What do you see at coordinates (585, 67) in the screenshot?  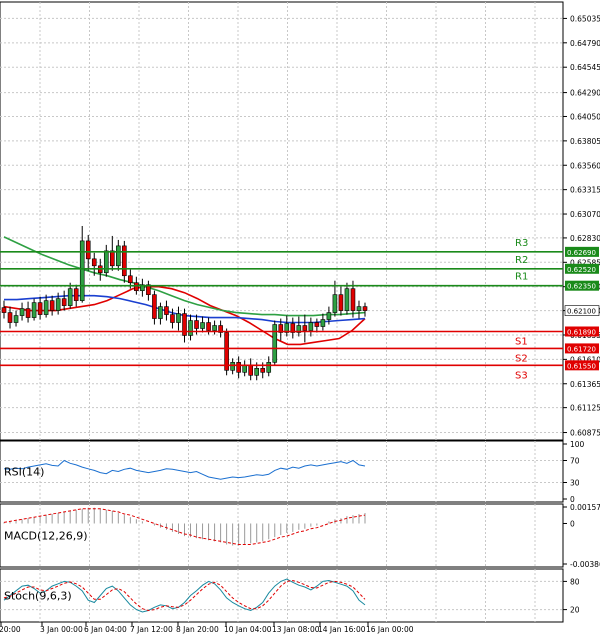 I see `price-tick-label: 0.64545` at bounding box center [585, 67].